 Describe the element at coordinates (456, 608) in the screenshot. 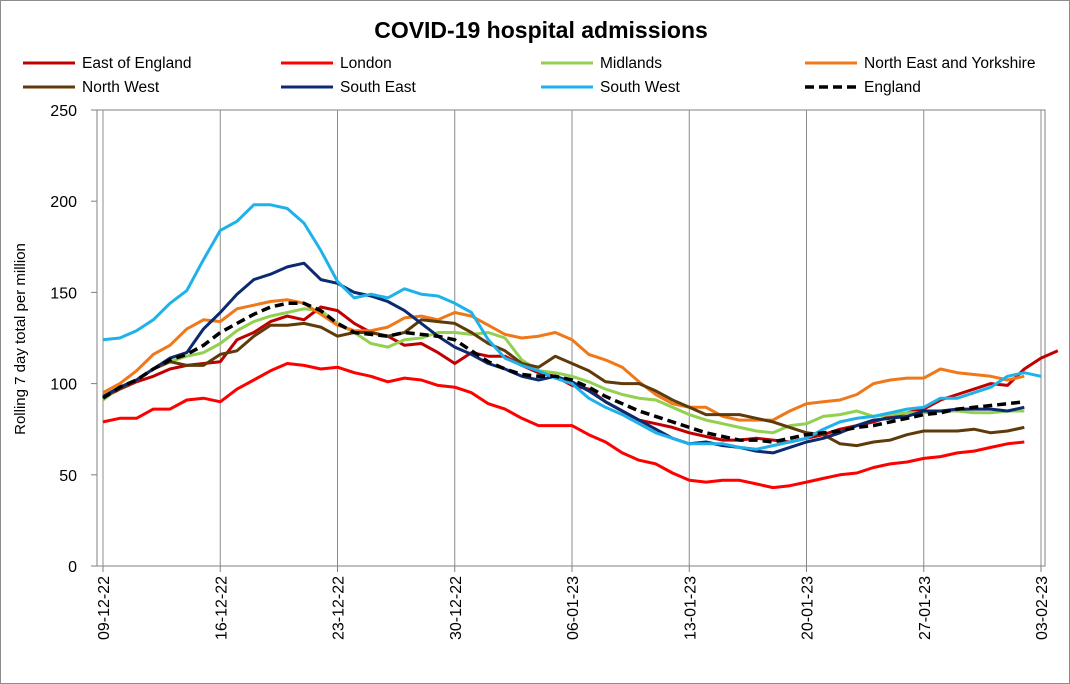

I see `x-tick-label: 30-12-22` at that location.